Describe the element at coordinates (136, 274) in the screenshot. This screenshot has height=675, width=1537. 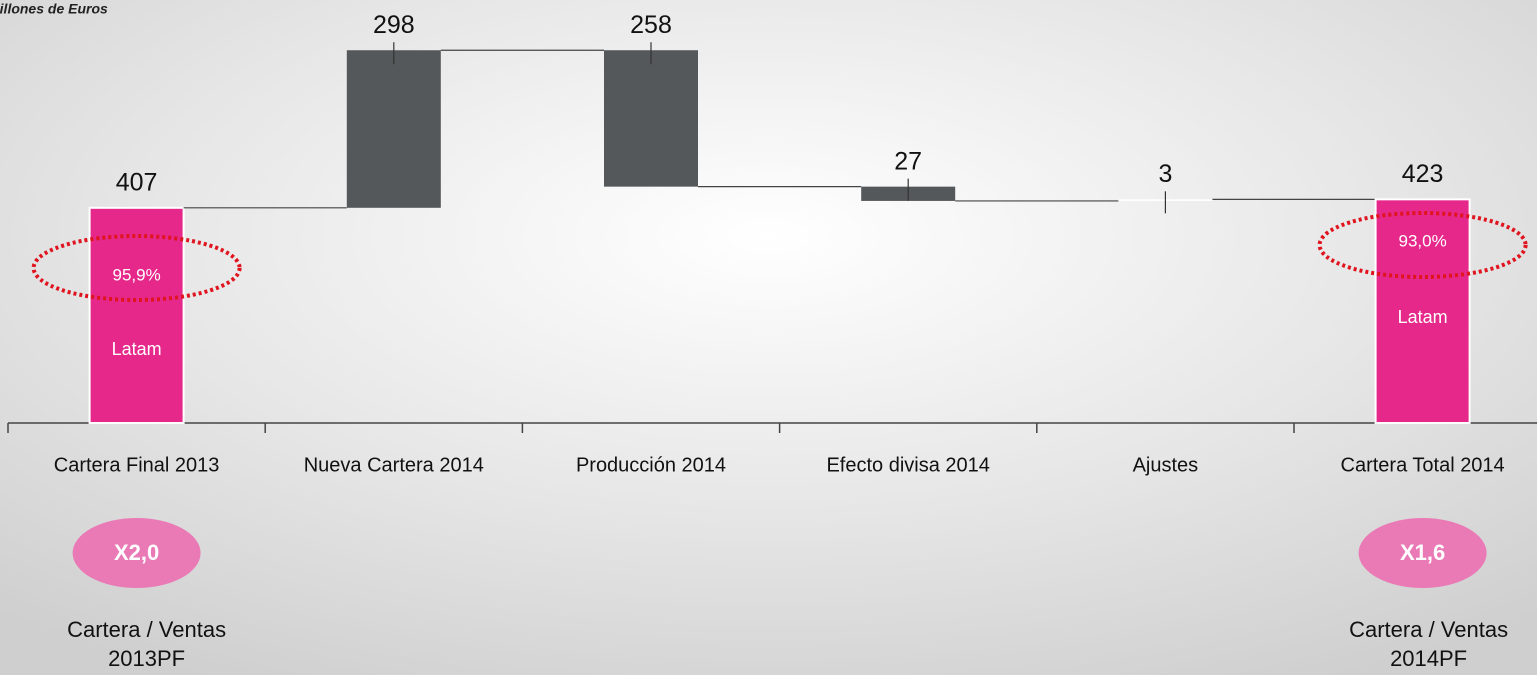
I see `share-label: 95,9%` at that location.